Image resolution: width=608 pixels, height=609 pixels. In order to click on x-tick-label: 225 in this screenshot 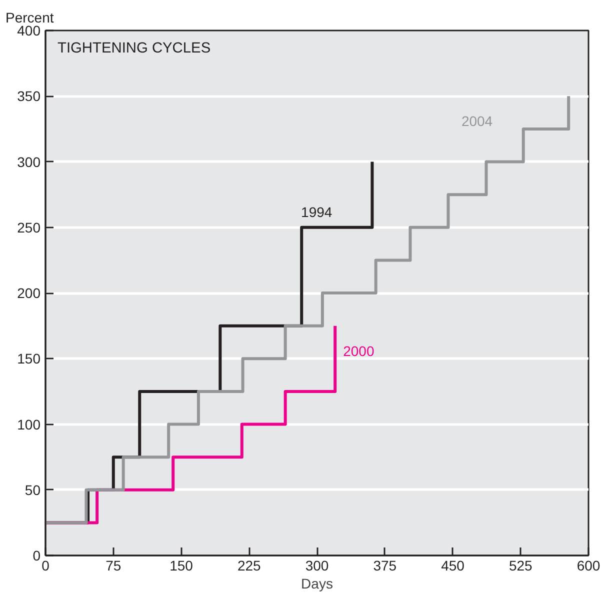, I will do `click(249, 566)`.